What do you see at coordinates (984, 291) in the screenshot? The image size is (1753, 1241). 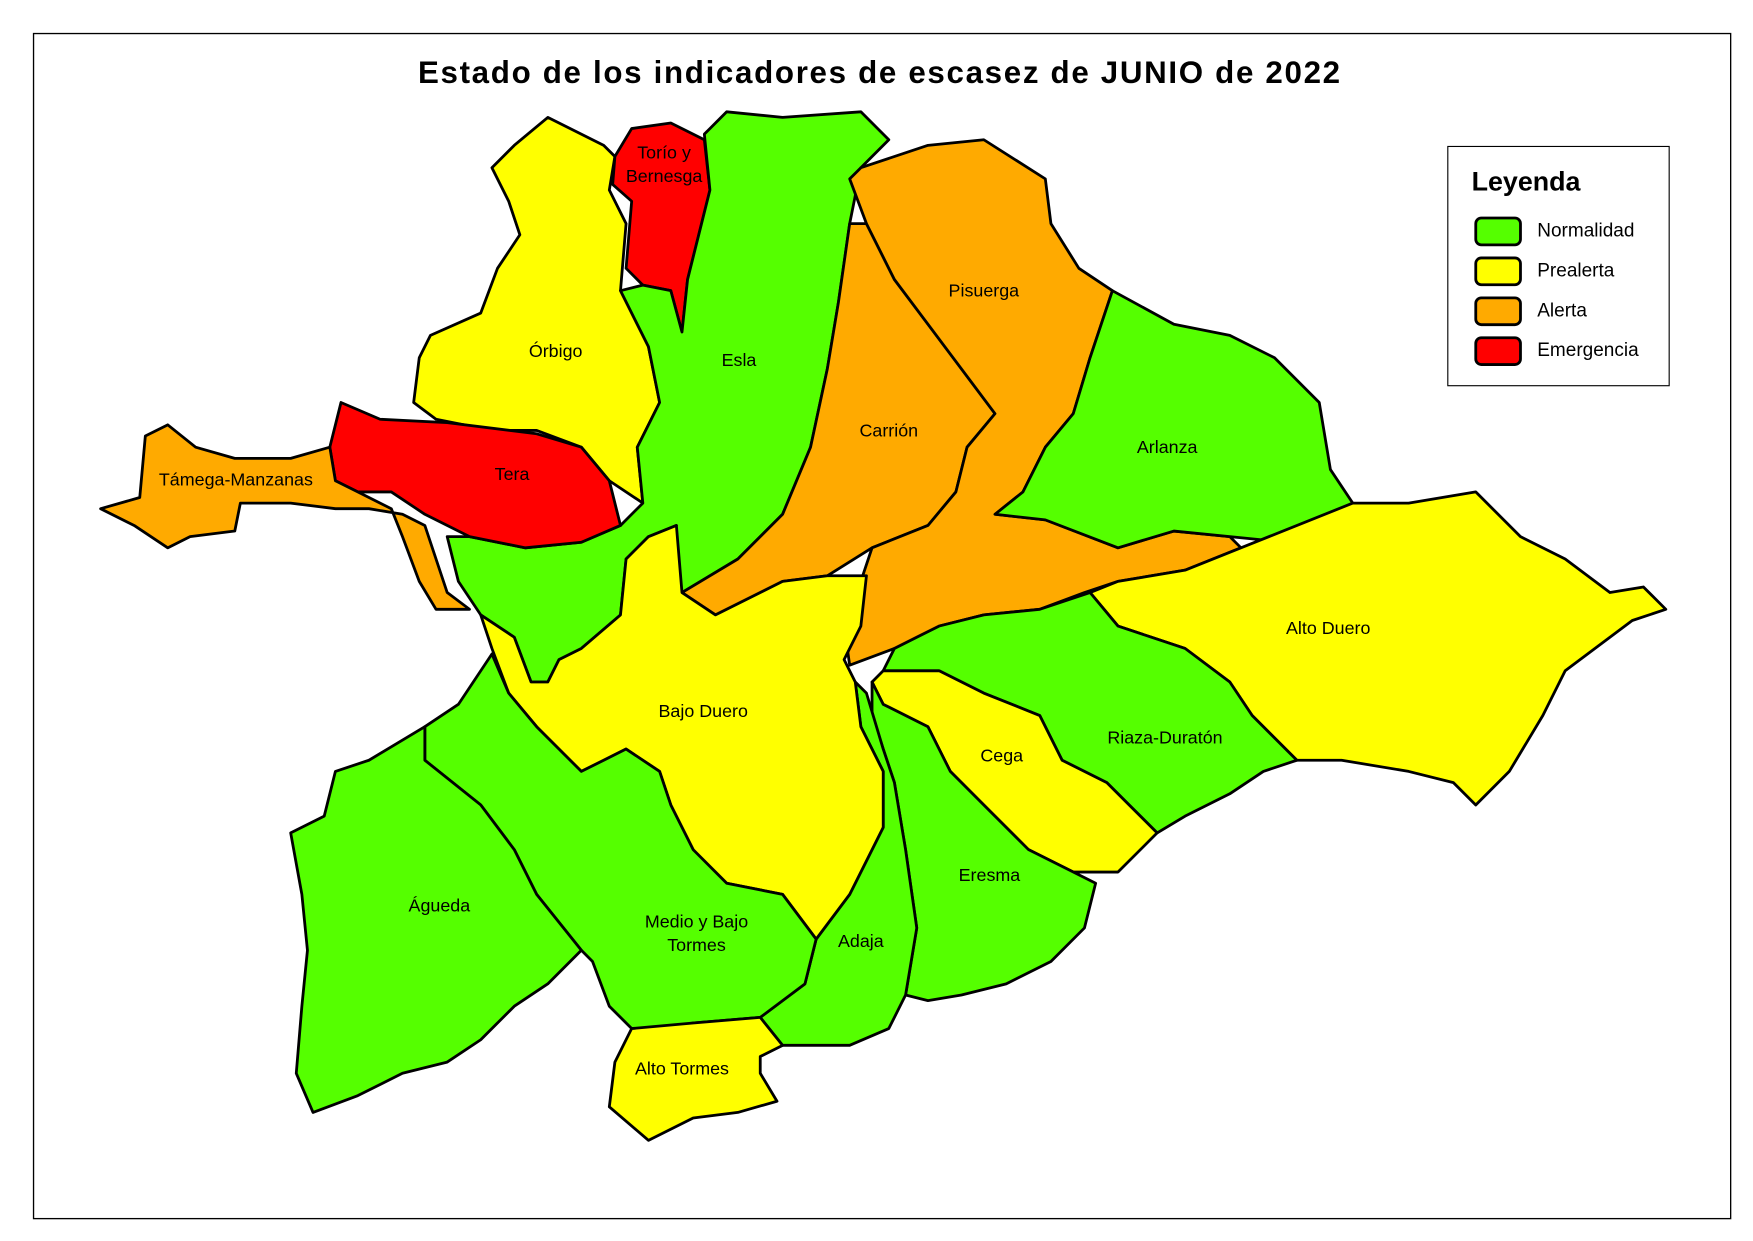 I see `region-label: Pisuerga` at bounding box center [984, 291].